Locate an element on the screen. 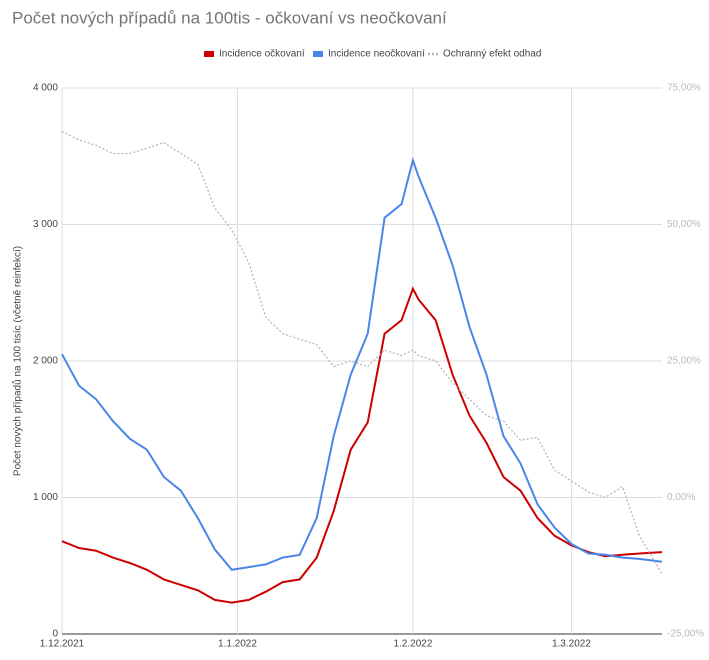  y2-tick-label: 75,00% is located at coordinates (684, 88).